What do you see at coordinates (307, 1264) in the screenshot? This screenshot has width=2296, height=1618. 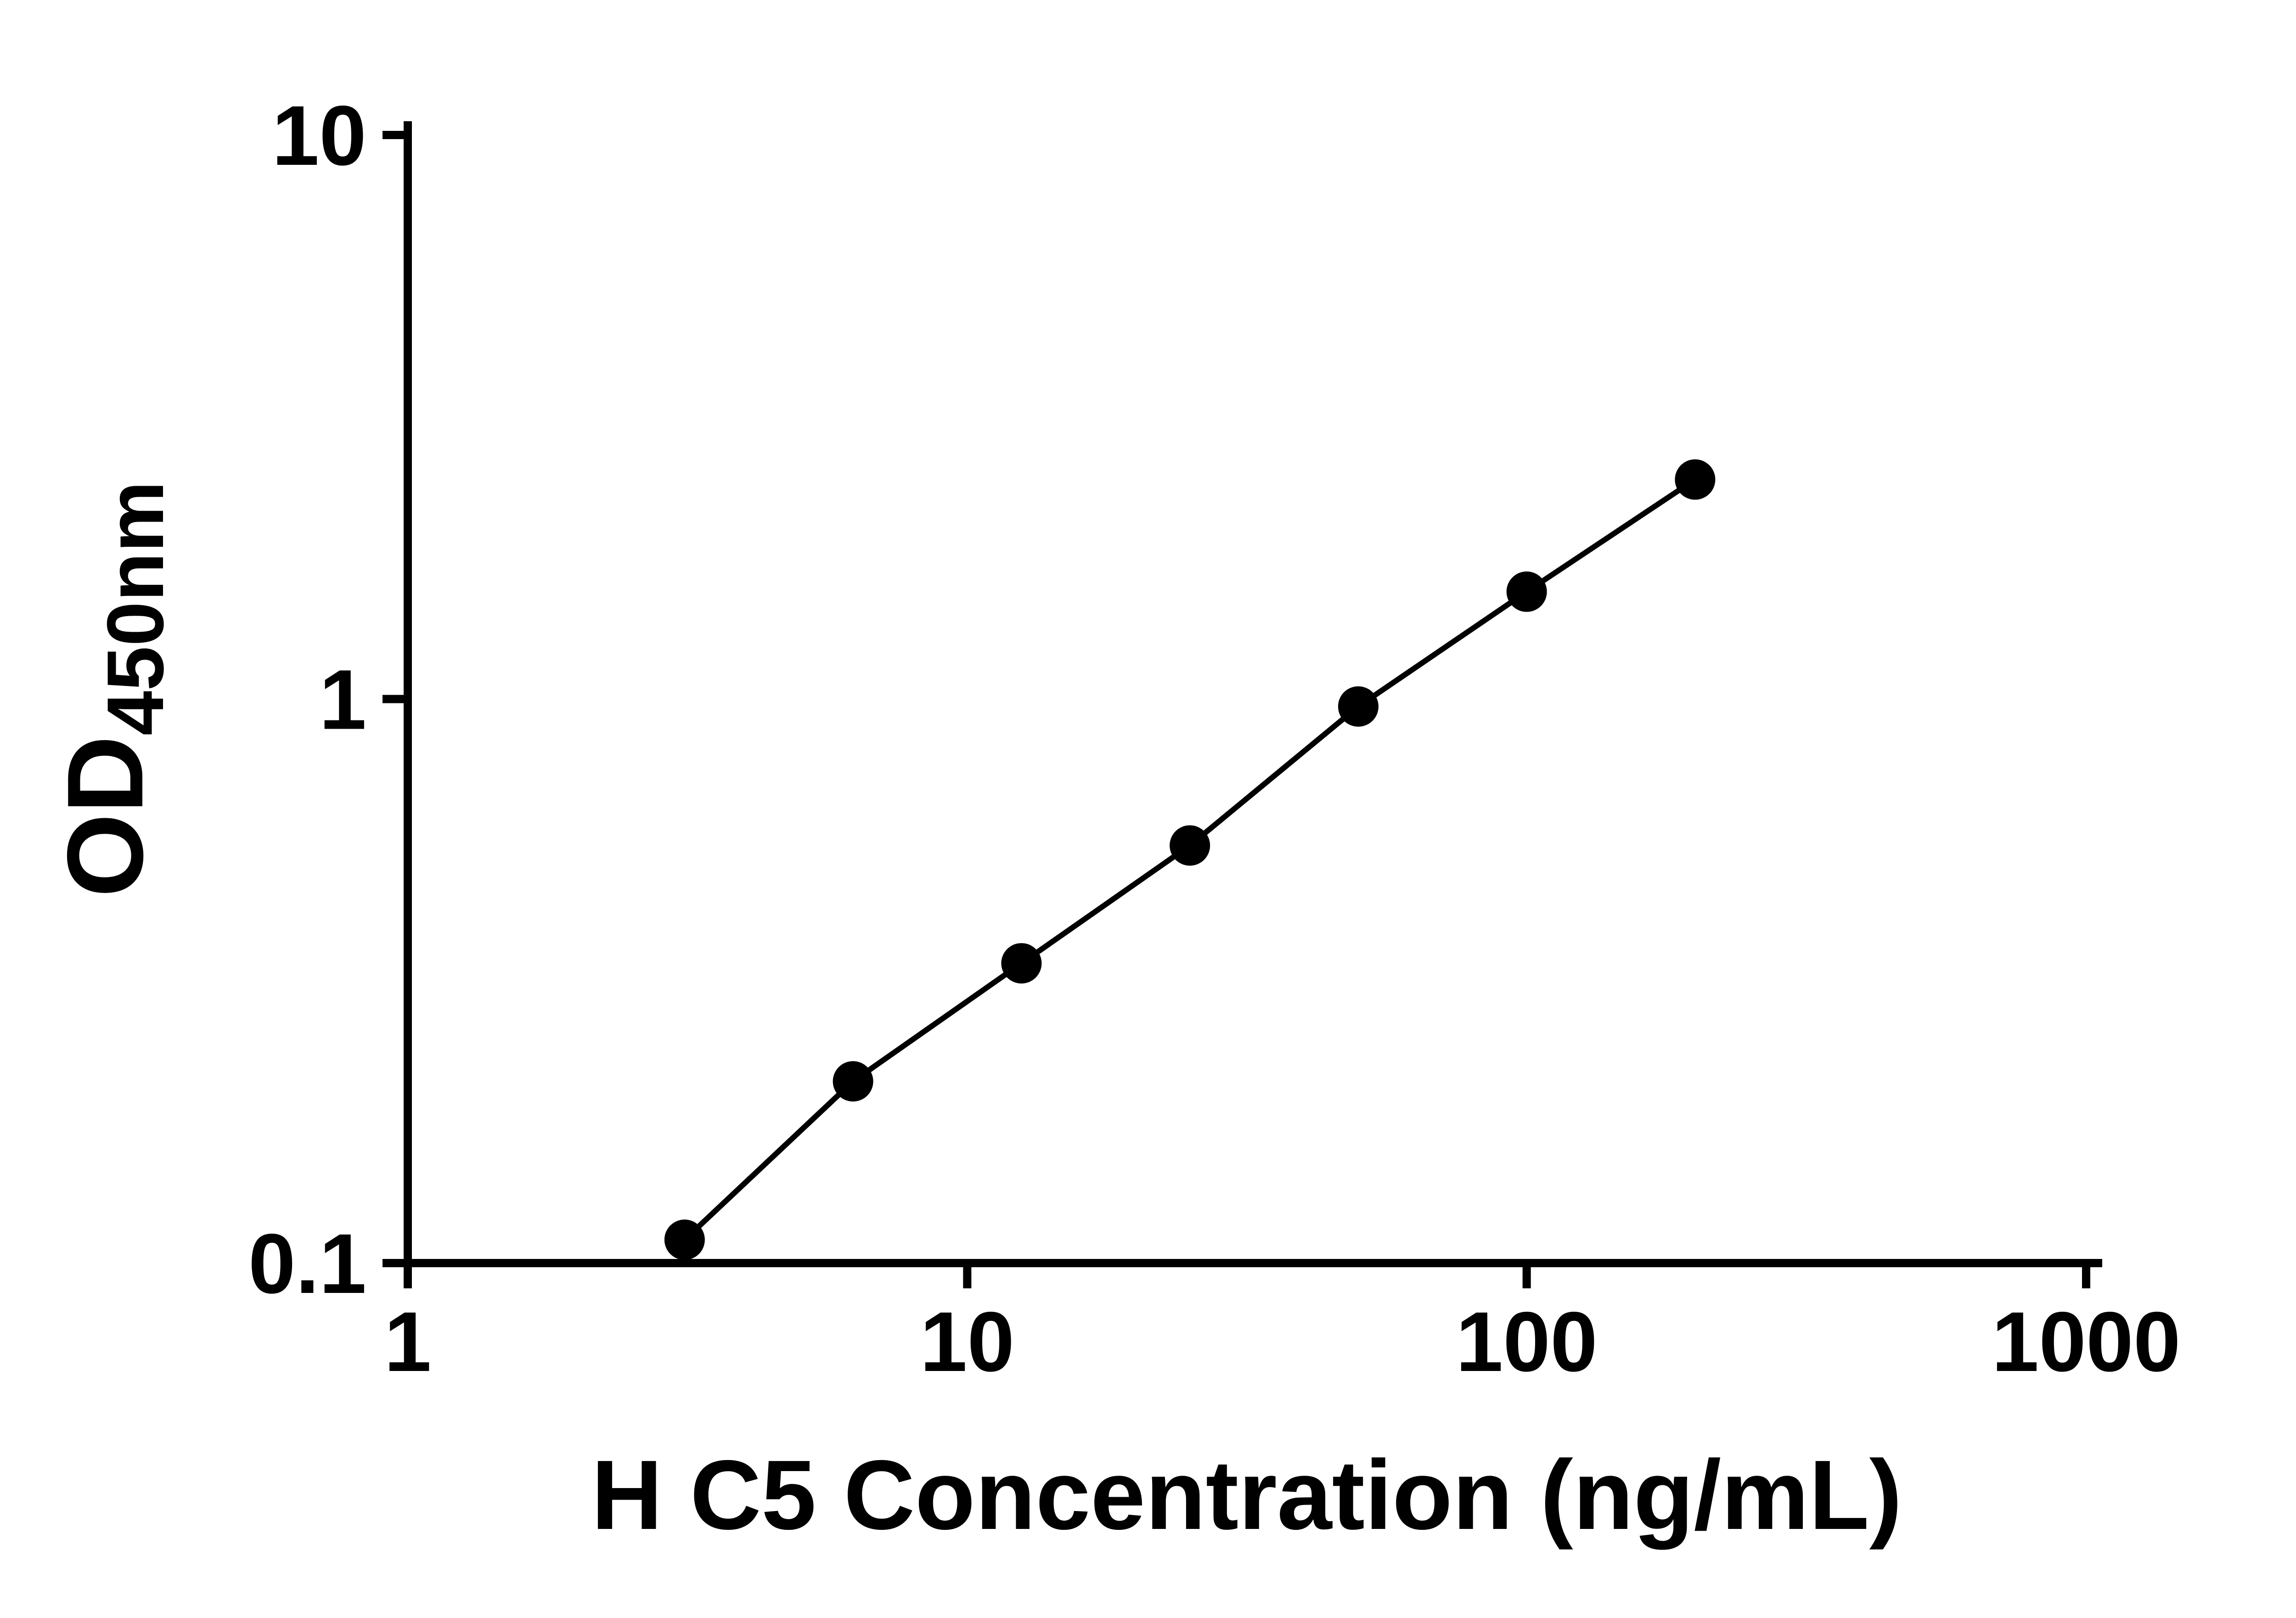 I see `y-axis-tick-label: 0.1` at bounding box center [307, 1264].